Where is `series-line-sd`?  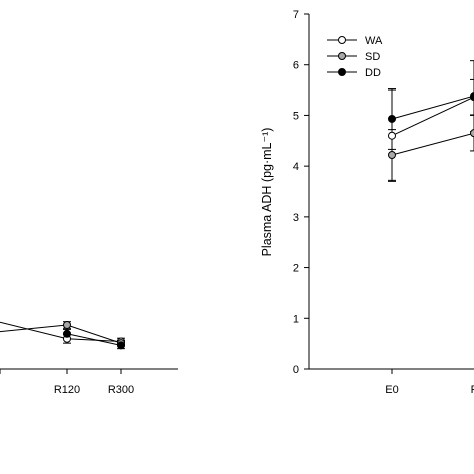
series-line-sd is located at coordinates (432, 144).